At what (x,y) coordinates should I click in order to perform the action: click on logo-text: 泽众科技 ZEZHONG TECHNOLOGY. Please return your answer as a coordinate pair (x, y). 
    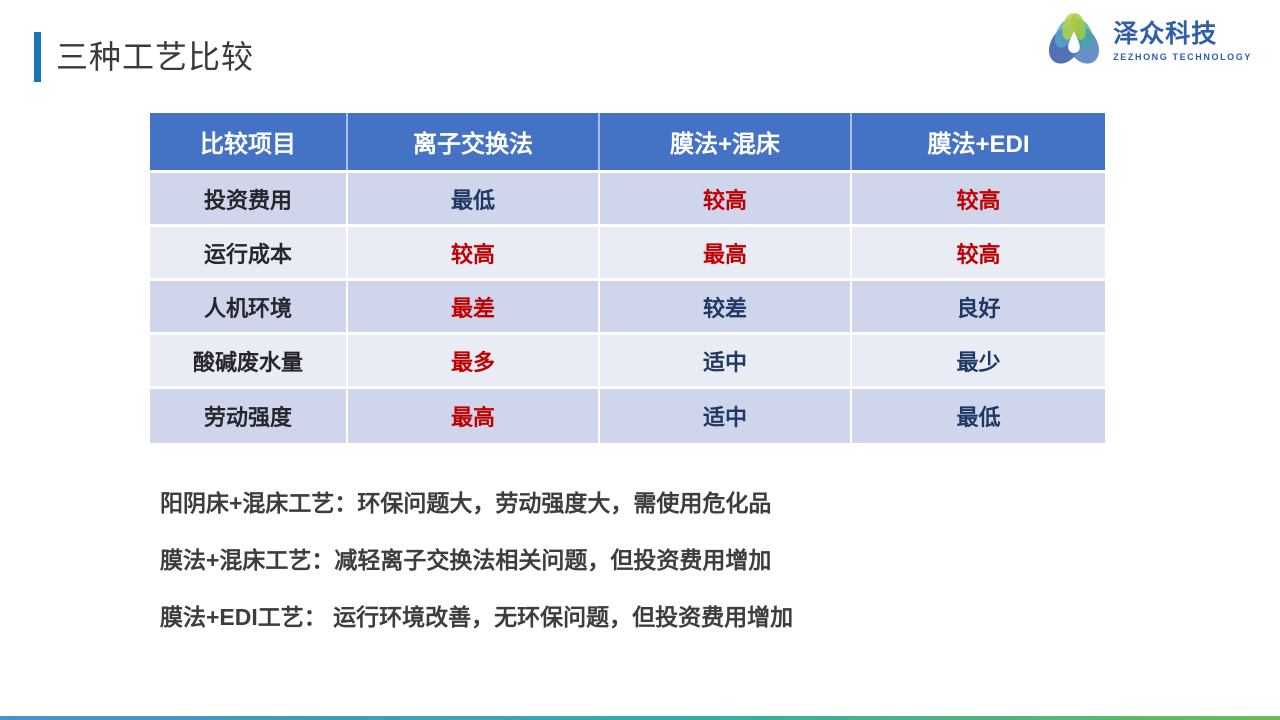
    Looking at the image, I should click on (1182, 40).